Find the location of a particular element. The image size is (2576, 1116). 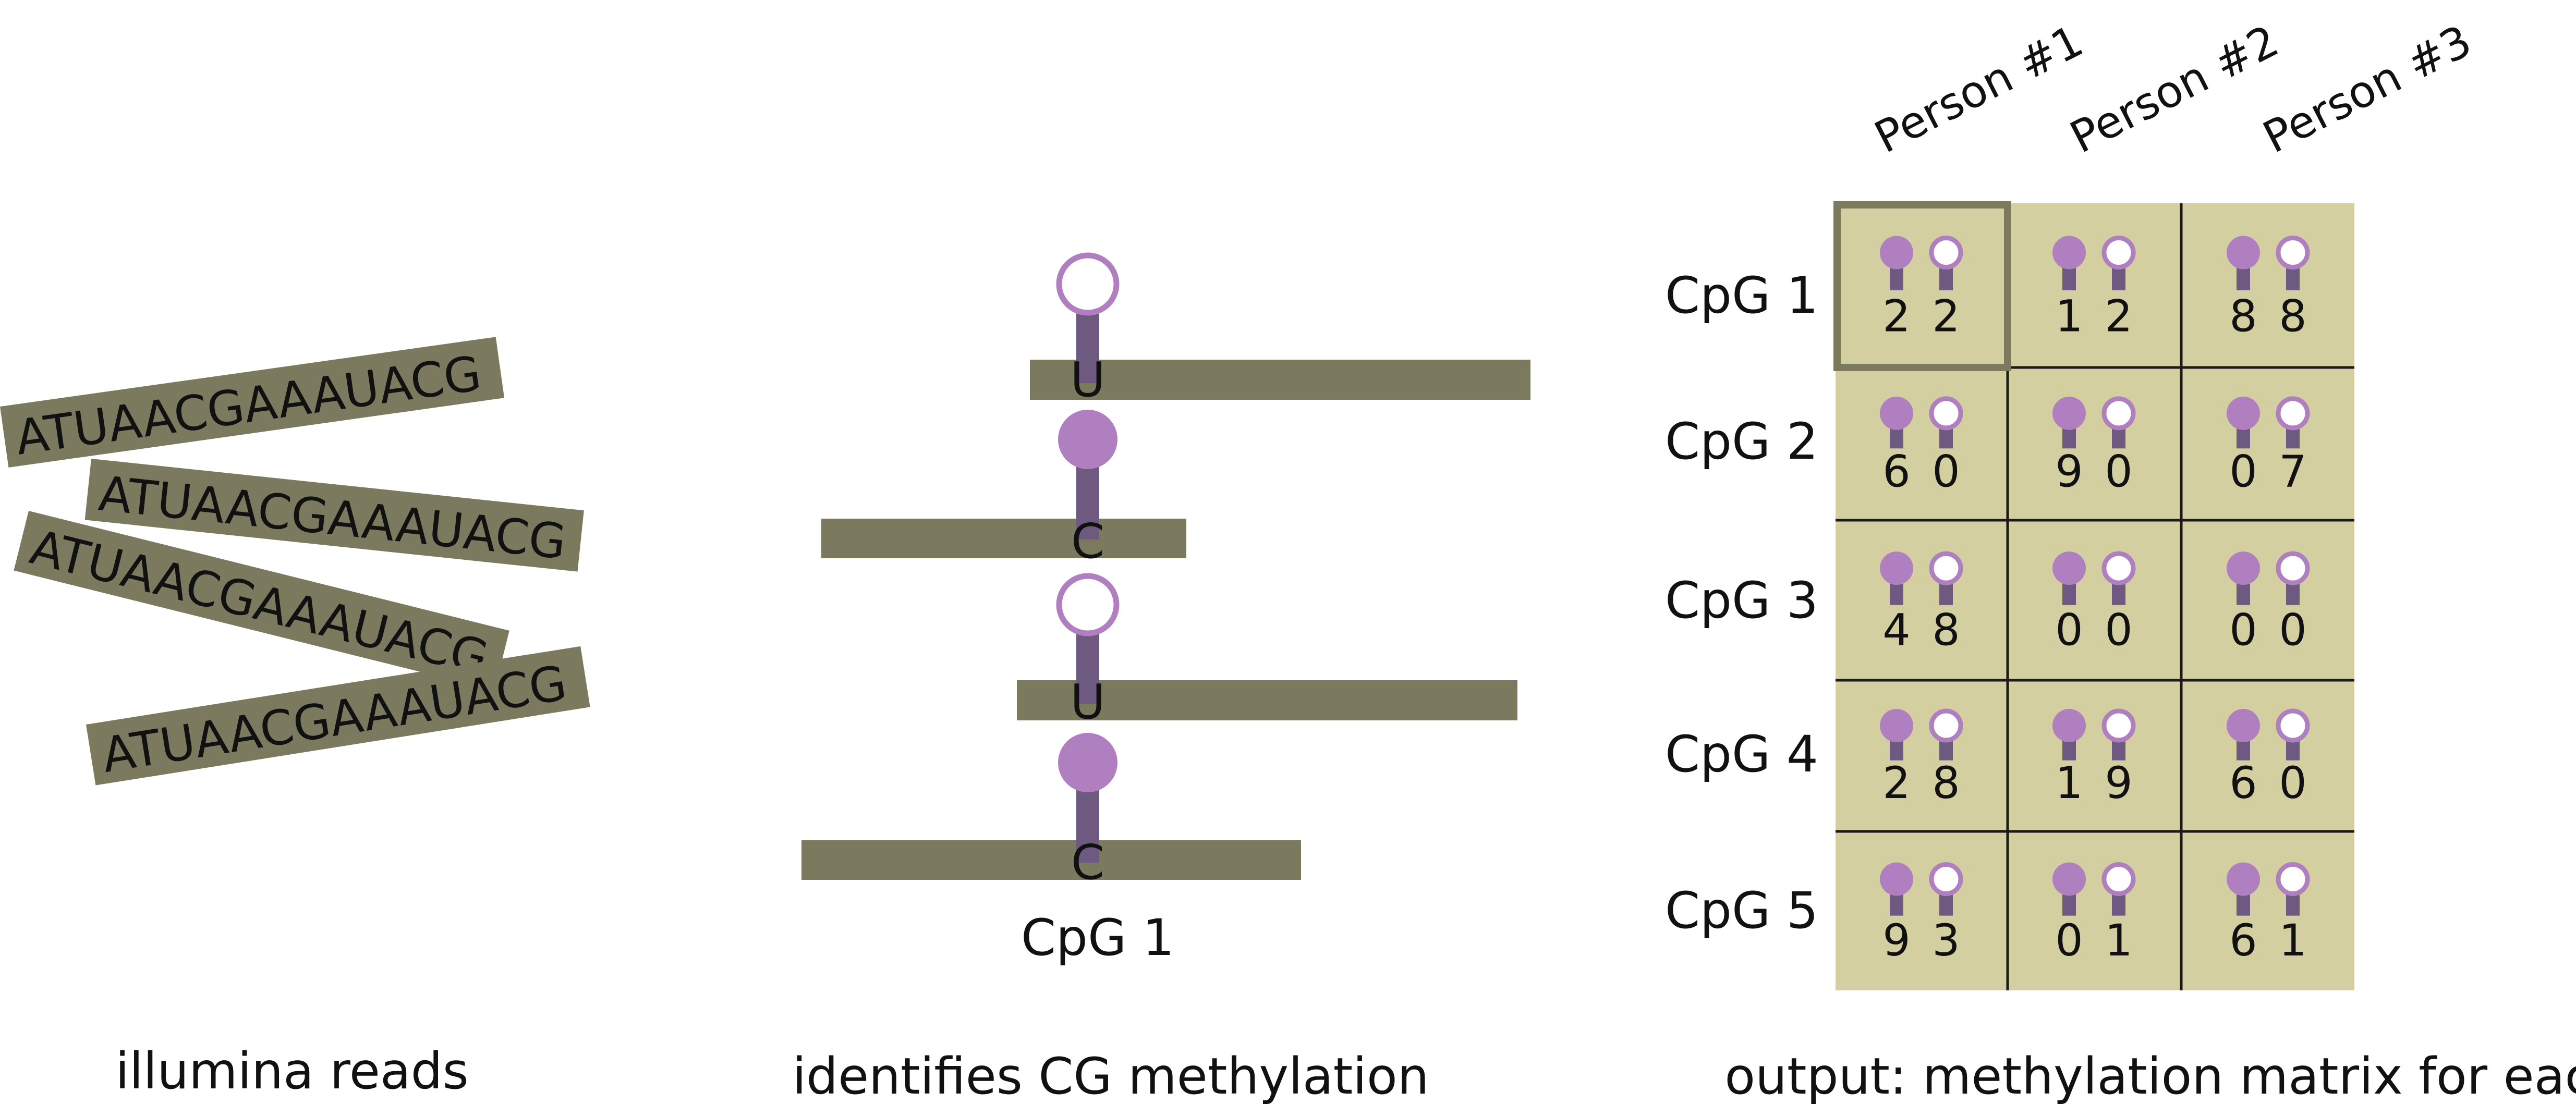

base-letter: U is located at coordinates (1087, 380).